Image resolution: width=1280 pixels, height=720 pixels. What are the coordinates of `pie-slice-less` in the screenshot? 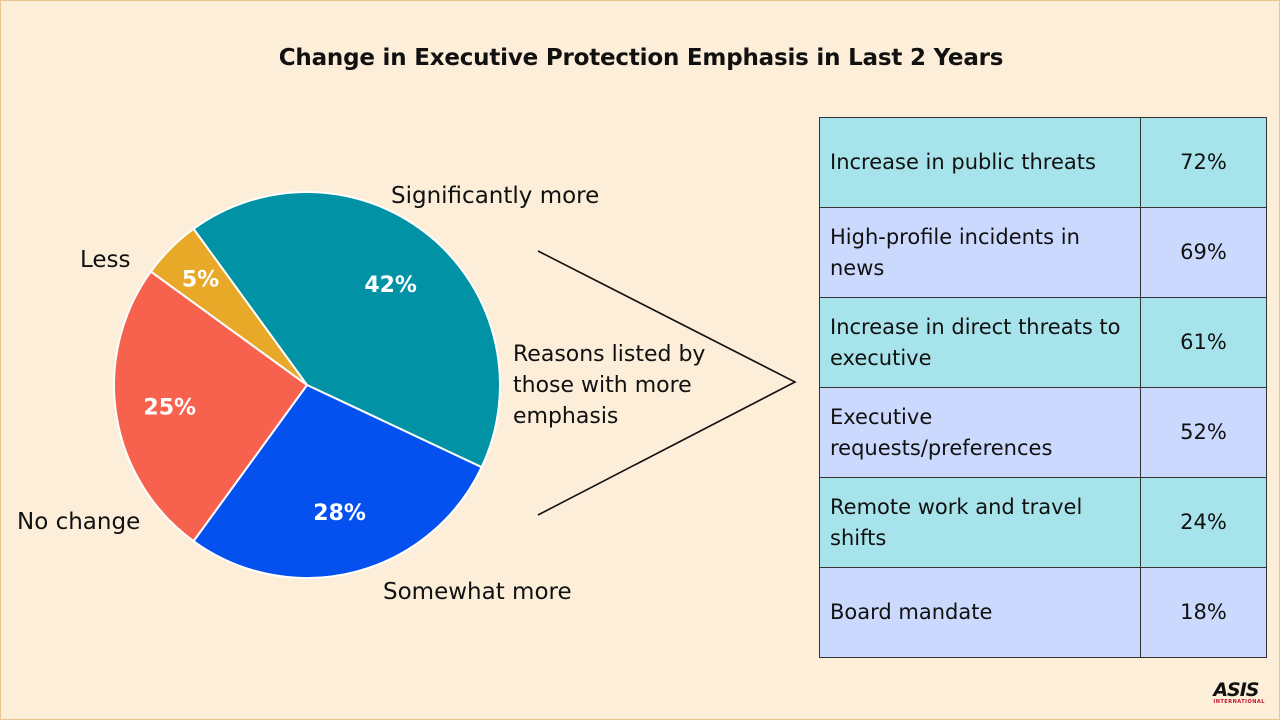 It's located at (228, 306).